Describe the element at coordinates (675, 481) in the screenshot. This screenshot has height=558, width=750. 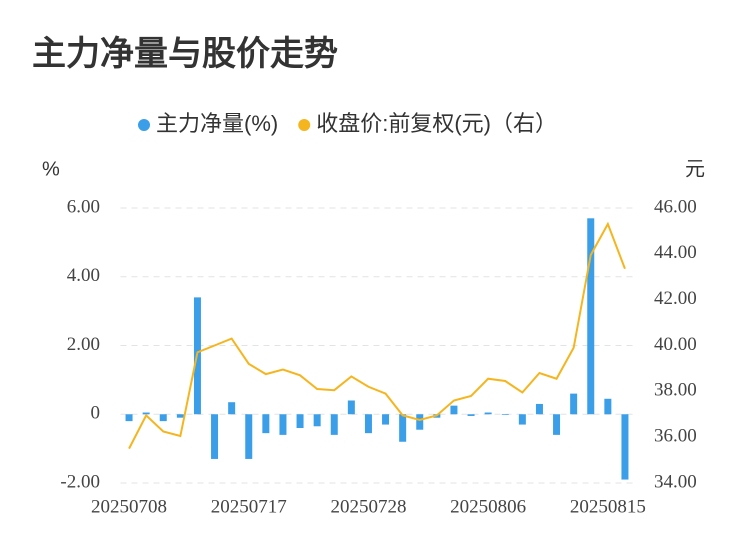
I see `y2-tick-label: 34.00` at that location.